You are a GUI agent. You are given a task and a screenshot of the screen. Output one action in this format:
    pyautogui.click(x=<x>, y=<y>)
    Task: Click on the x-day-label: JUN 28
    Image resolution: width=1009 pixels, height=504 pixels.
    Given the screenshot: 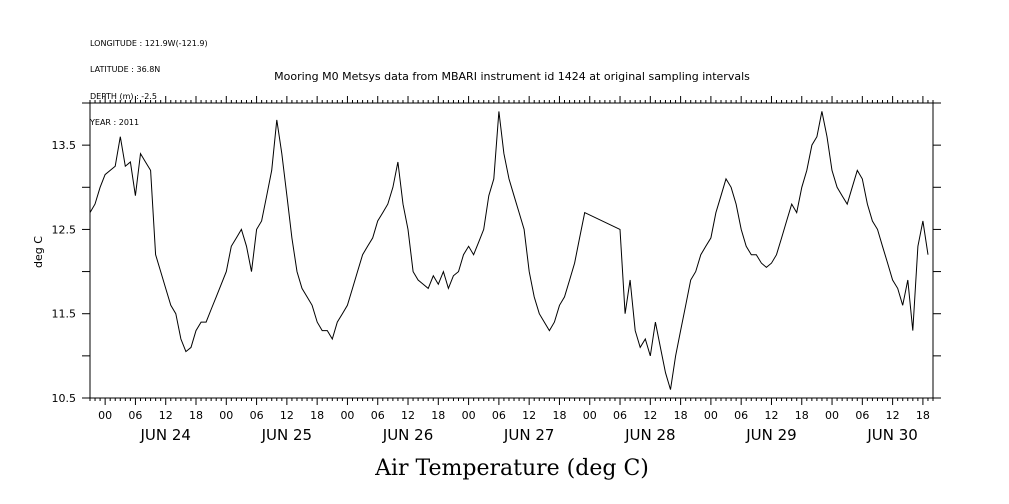 What is the action you would take?
    pyautogui.click(x=649, y=435)
    